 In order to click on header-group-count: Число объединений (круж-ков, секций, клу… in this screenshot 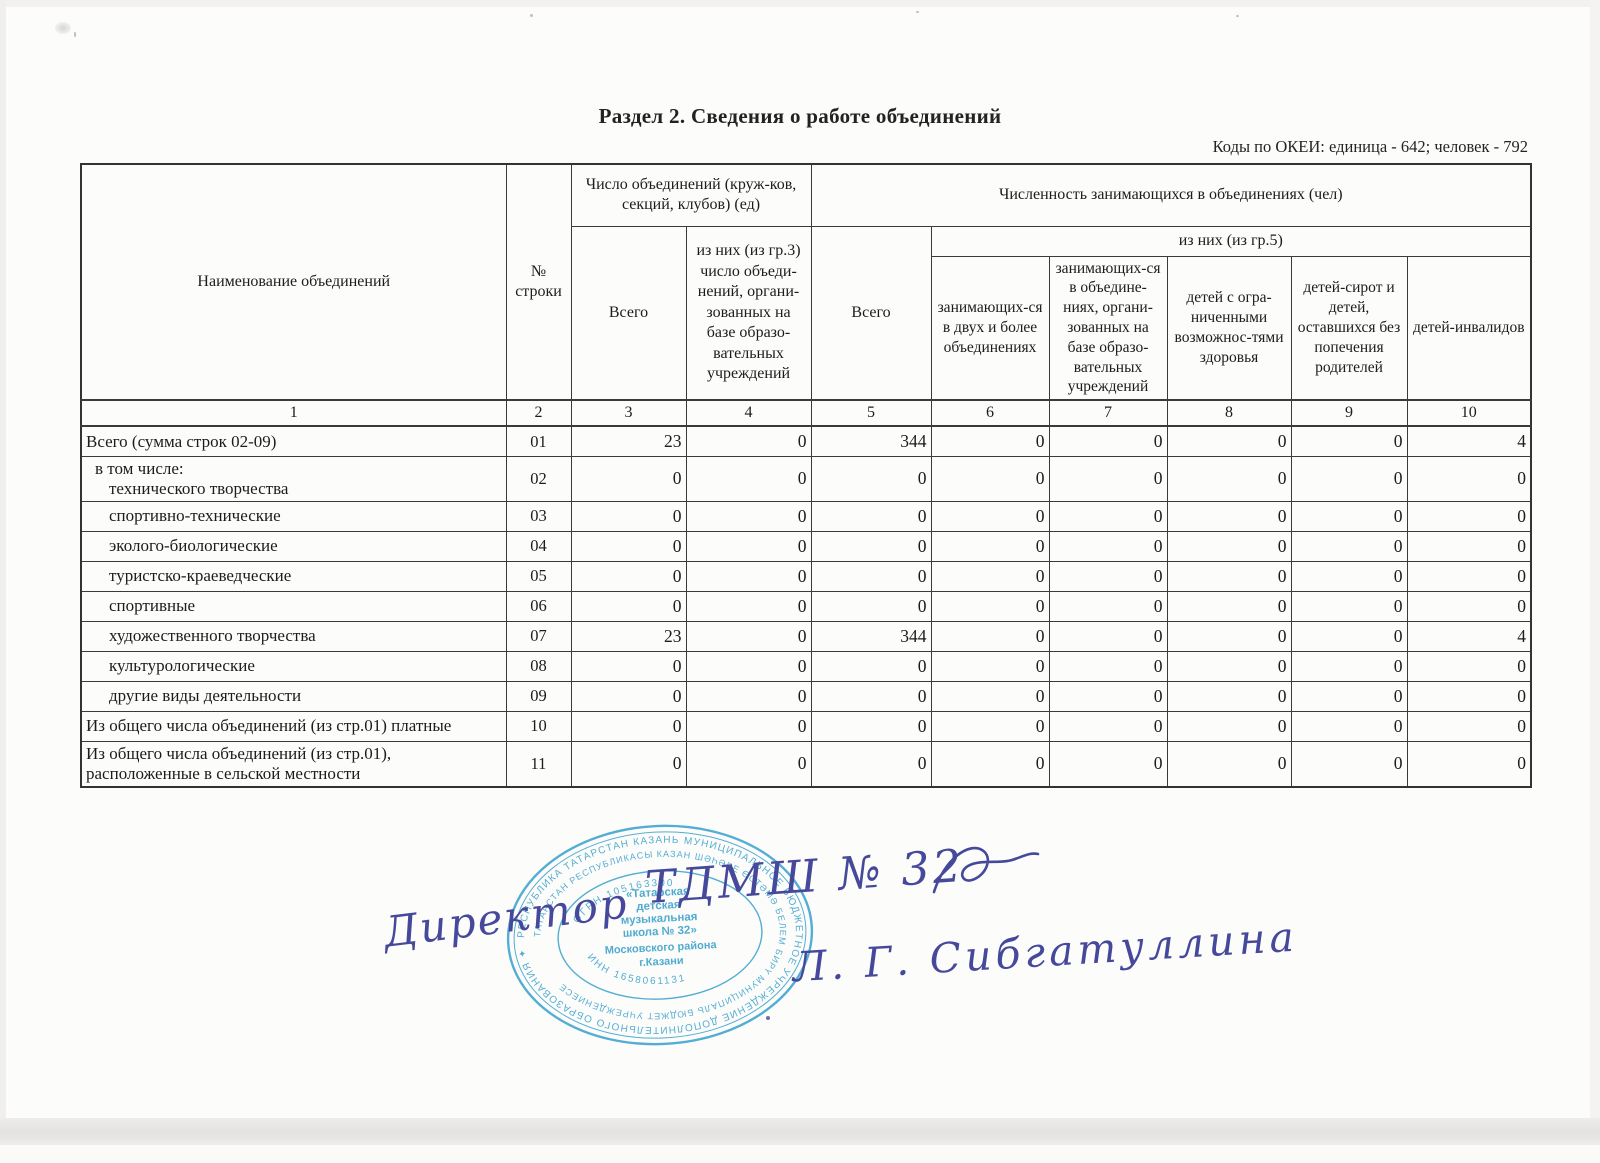, I will do `click(691, 195)`.